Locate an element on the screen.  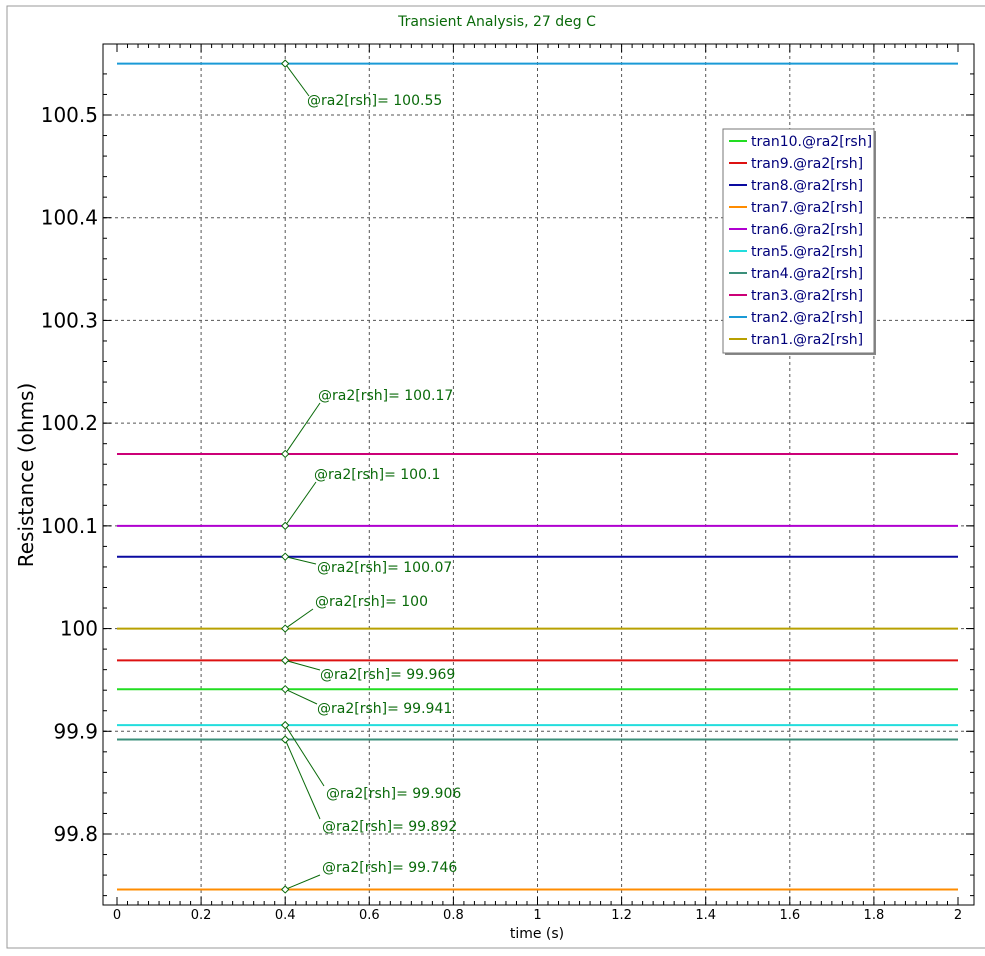
legend-entry: tran1.@ra2[rsh] is located at coordinates (807, 340).